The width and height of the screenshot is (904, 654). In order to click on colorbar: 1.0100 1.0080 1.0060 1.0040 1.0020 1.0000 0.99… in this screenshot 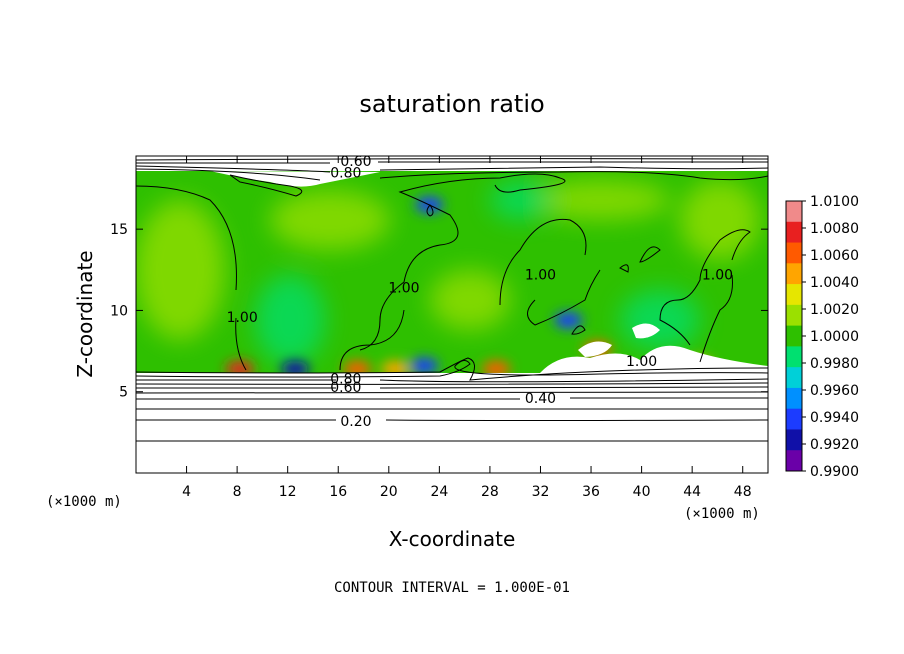, I will do `click(822, 337)`.